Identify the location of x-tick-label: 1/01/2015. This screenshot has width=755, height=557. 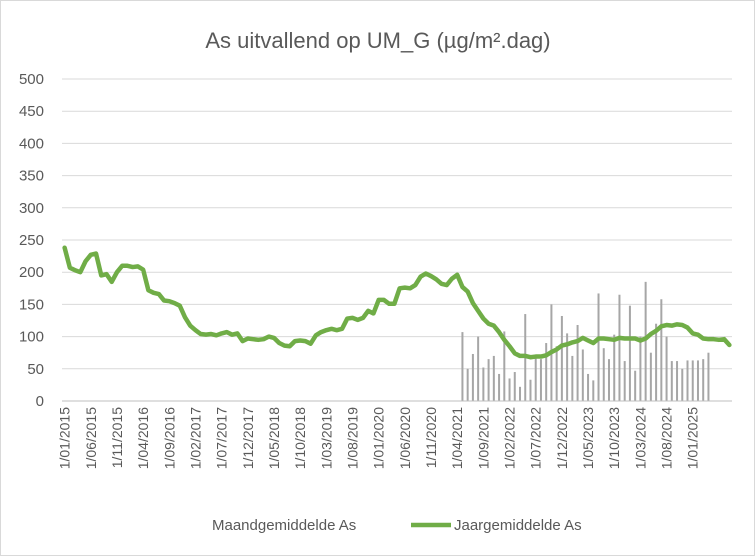
(65, 438).